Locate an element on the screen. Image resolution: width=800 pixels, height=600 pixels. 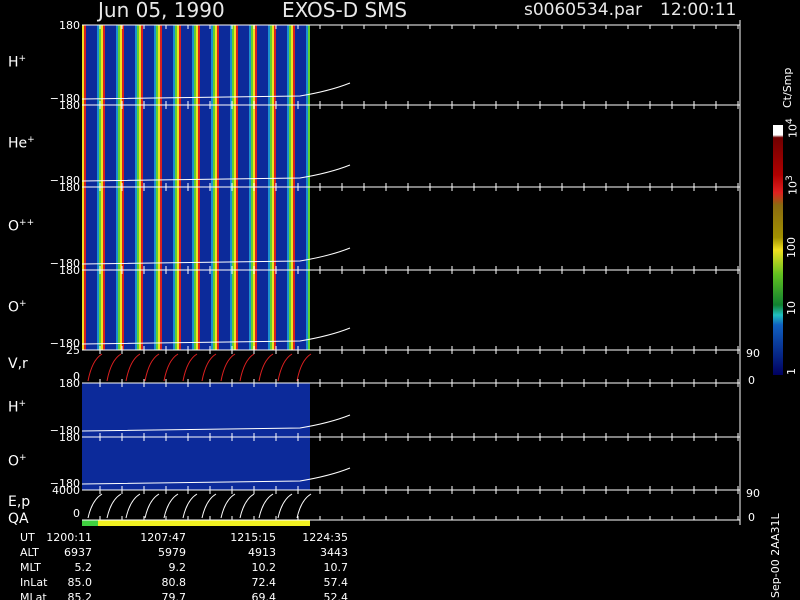
footer-value: 85.2 is located at coordinates (80, 595).